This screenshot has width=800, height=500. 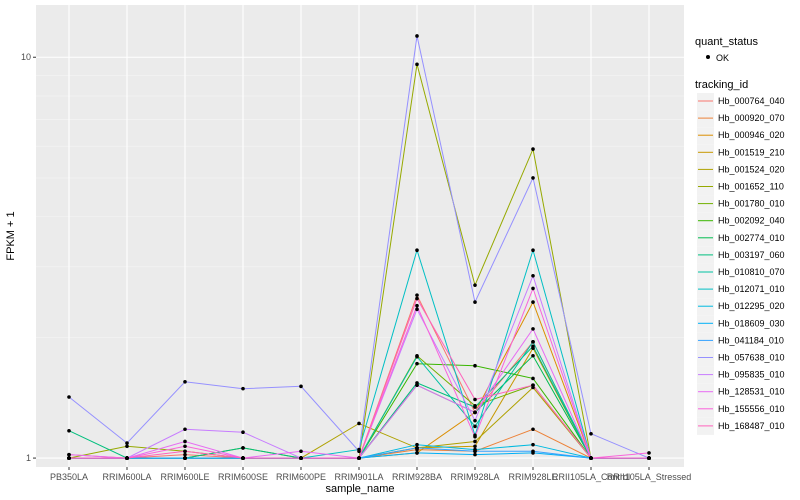 What do you see at coordinates (532, 477) in the screenshot?
I see `x-tick-label: RRIM928LE` at bounding box center [532, 477].